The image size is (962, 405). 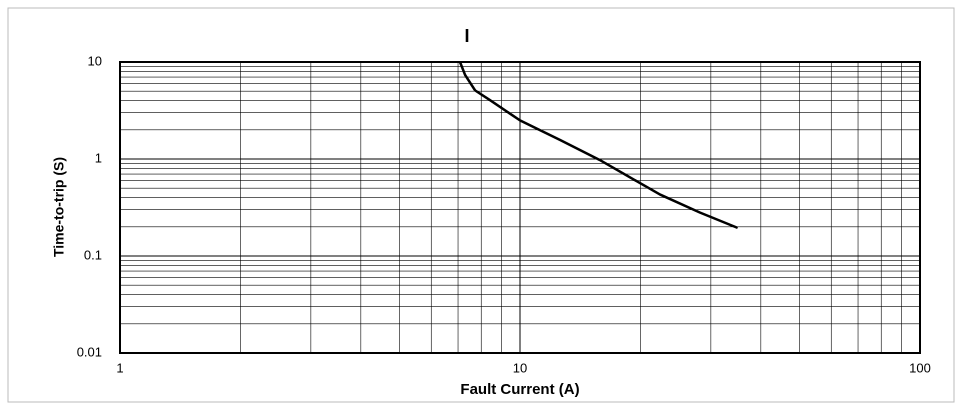 I want to click on y-tick-label: 1, so click(x=98, y=157).